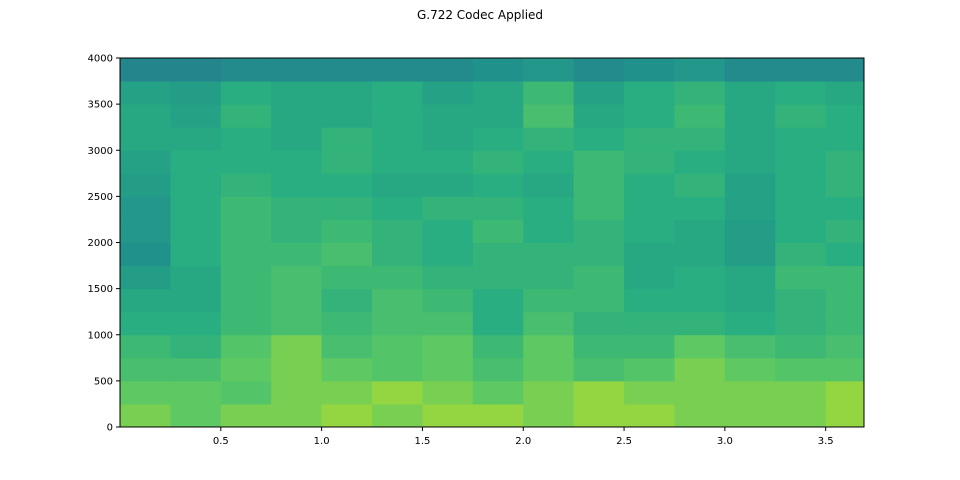 The width and height of the screenshot is (960, 480). What do you see at coordinates (100, 243) in the screenshot?
I see `y-tick-label: 2000` at bounding box center [100, 243].